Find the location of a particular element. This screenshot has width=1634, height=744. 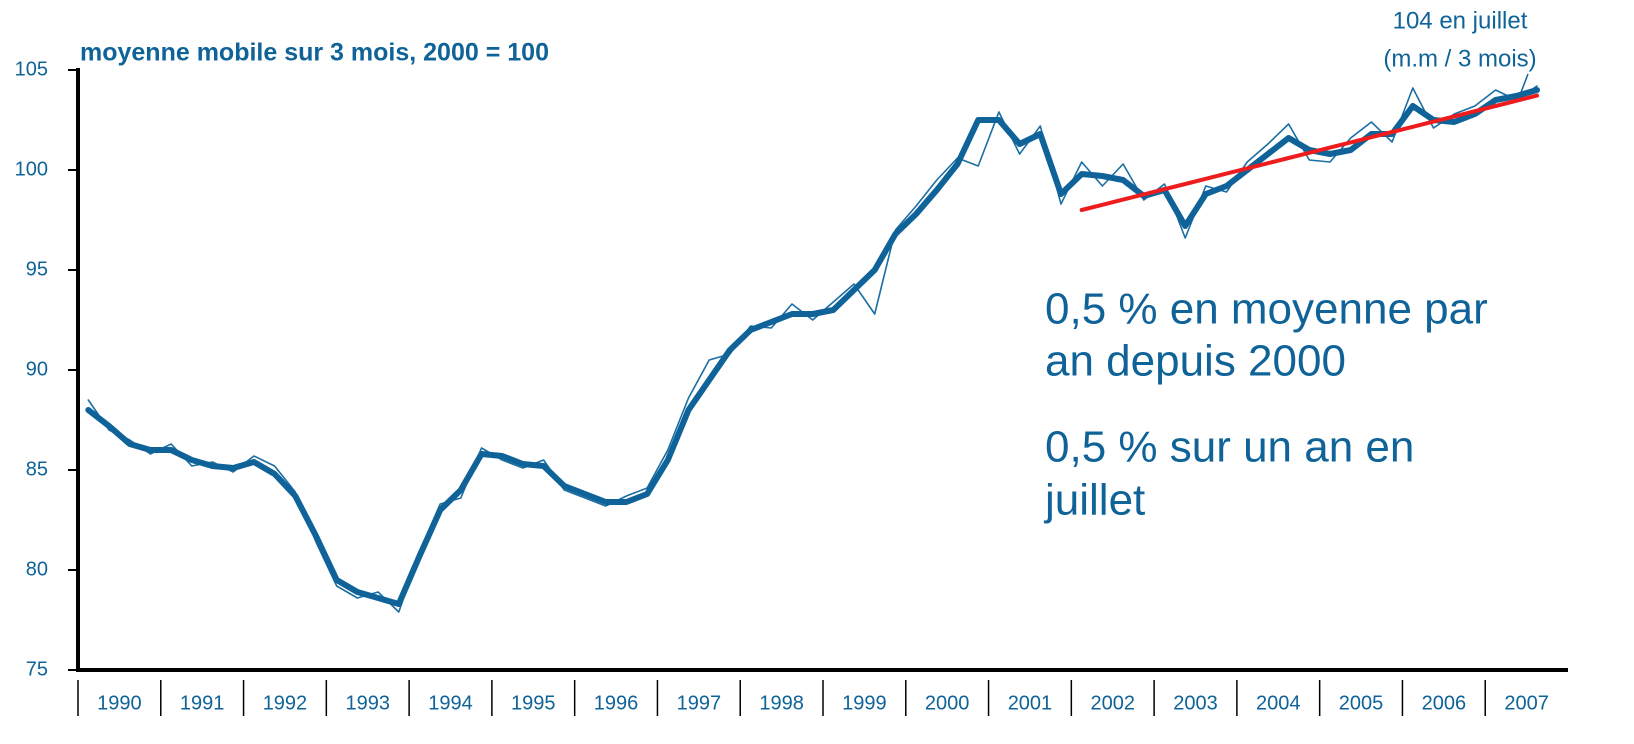

annotation: juillet is located at coordinates (1094, 500).